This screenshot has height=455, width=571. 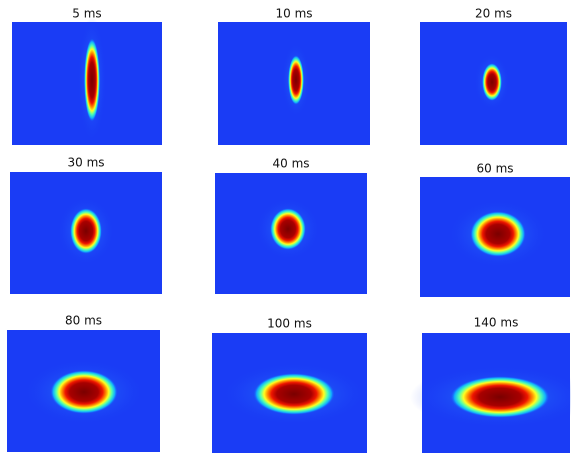 I want to click on panel-label: 80 ms, so click(x=83, y=321).